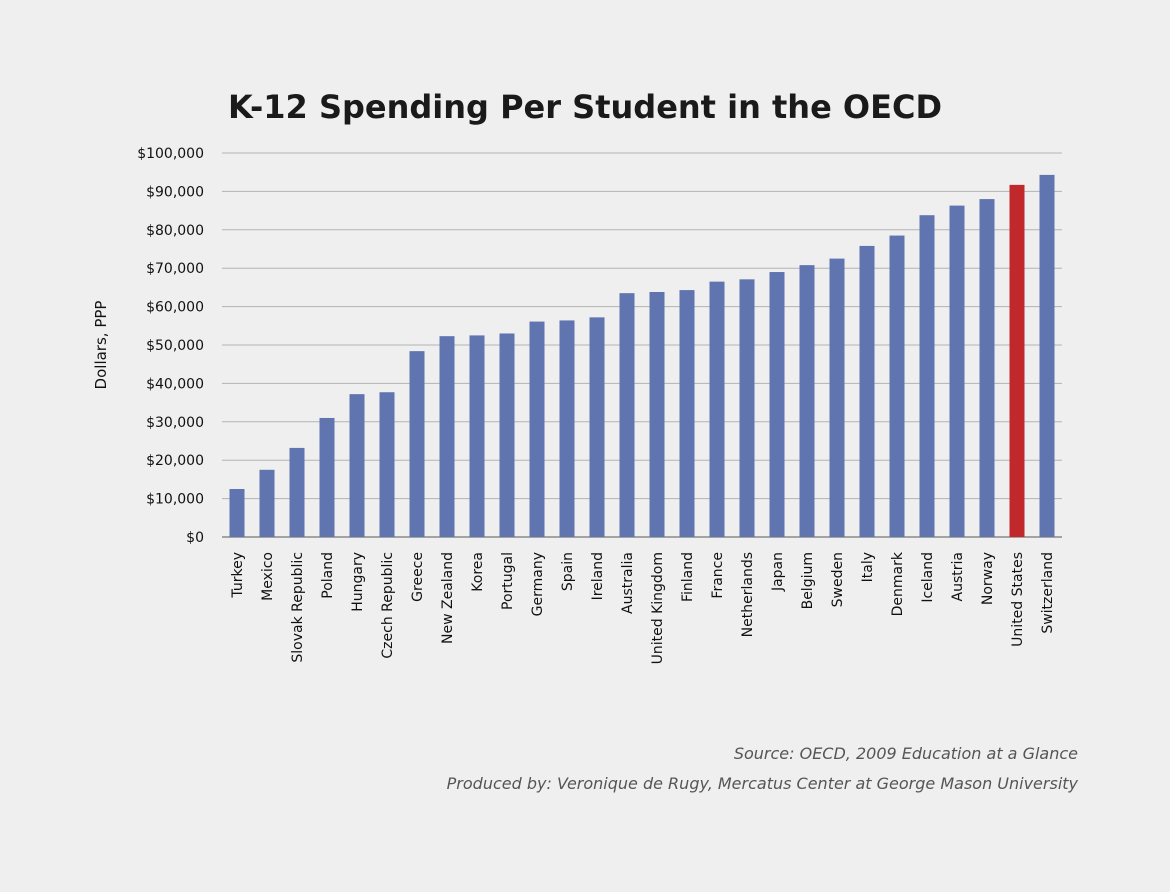 This screenshot has height=892, width=1170. Describe the element at coordinates (175, 308) in the screenshot. I see `y-tick-label: $60,000` at that location.